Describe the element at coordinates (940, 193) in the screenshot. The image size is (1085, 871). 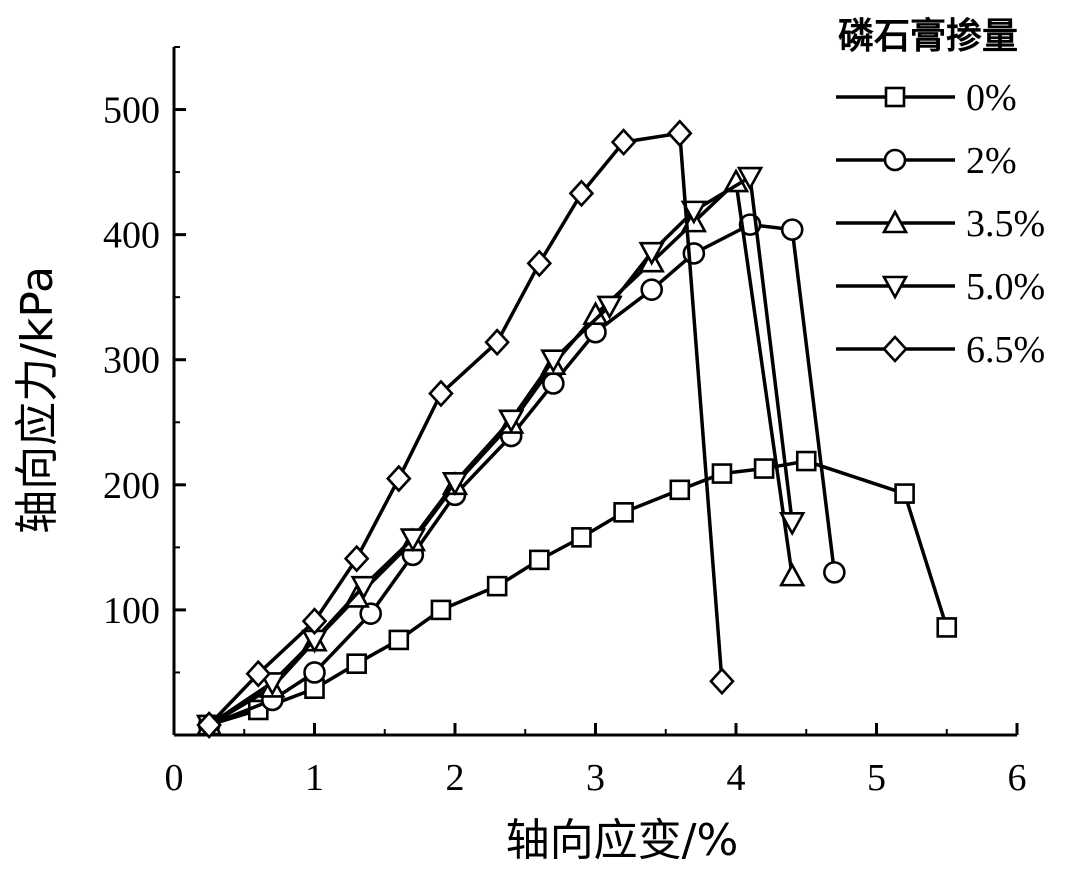
I see `legend: 磷石膏掺量 0% 2% 3.5% 5.0% 6.5%` at that location.